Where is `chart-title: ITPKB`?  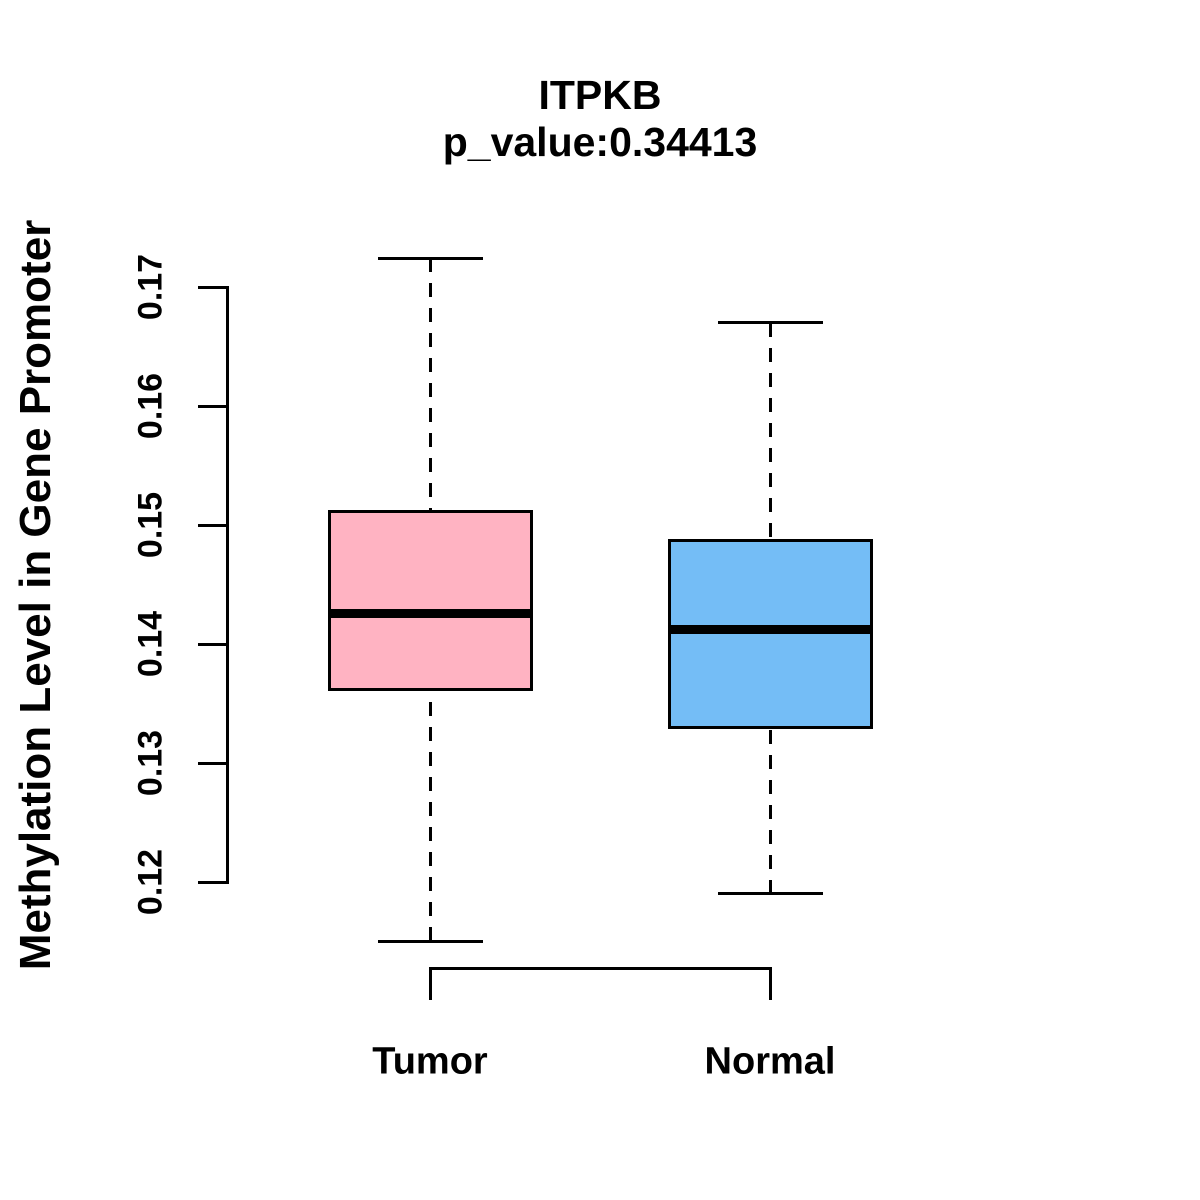 chart-title: ITPKB is located at coordinates (600, 95).